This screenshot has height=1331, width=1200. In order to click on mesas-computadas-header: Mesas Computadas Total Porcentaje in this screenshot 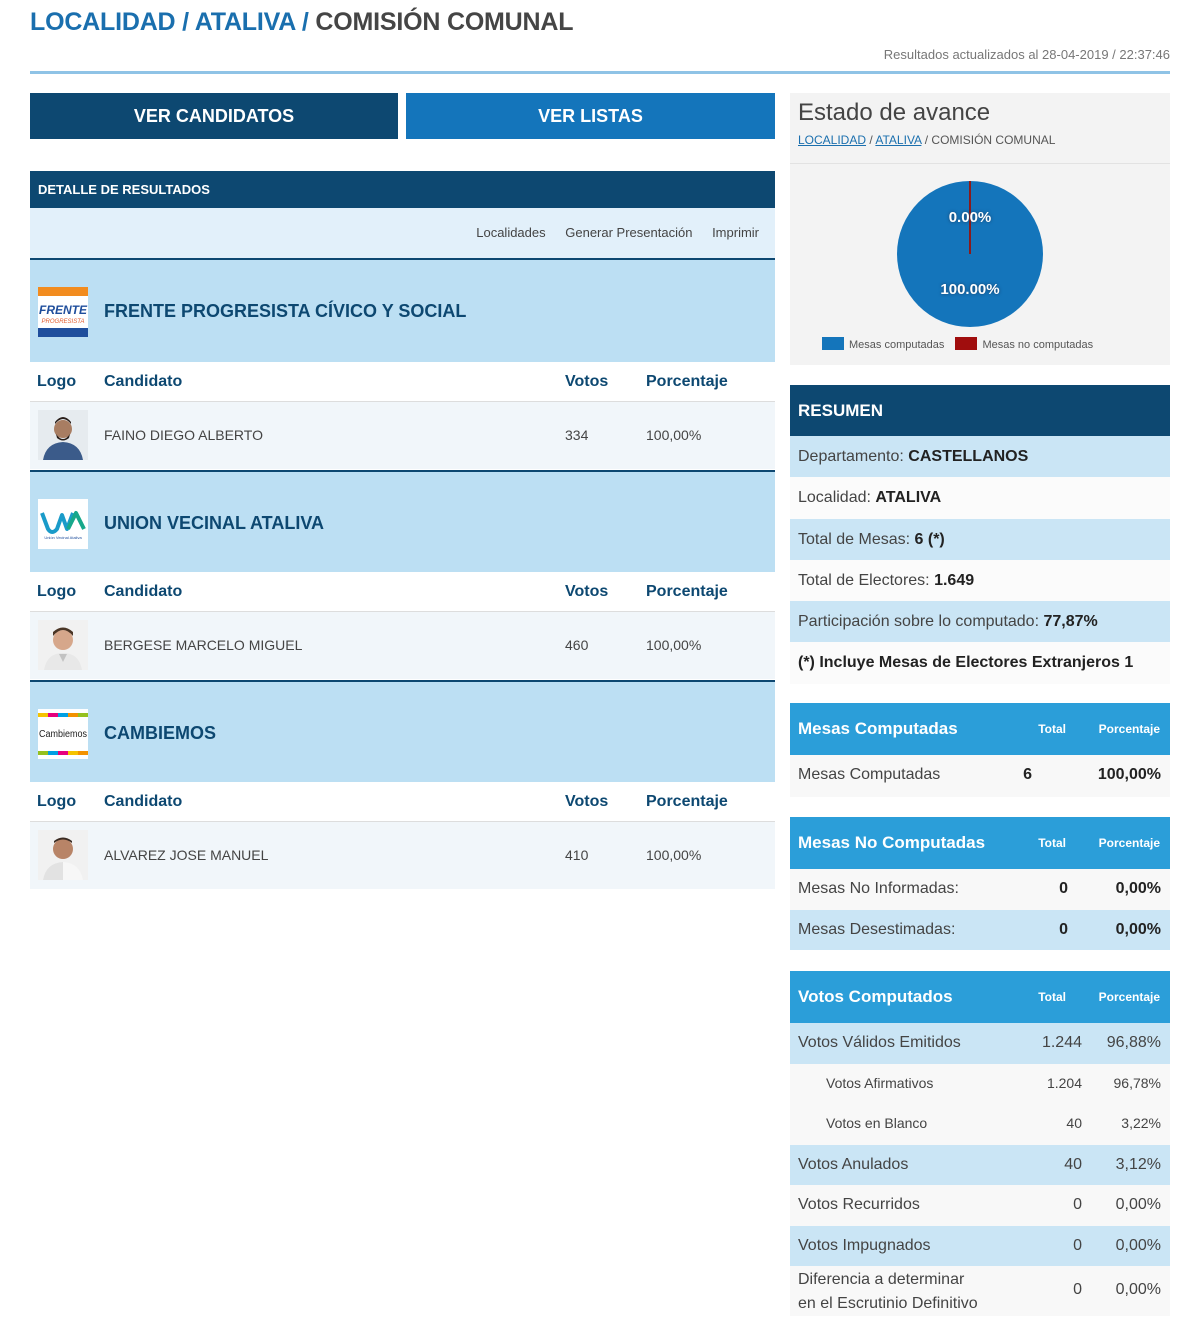, I will do `click(980, 729)`.